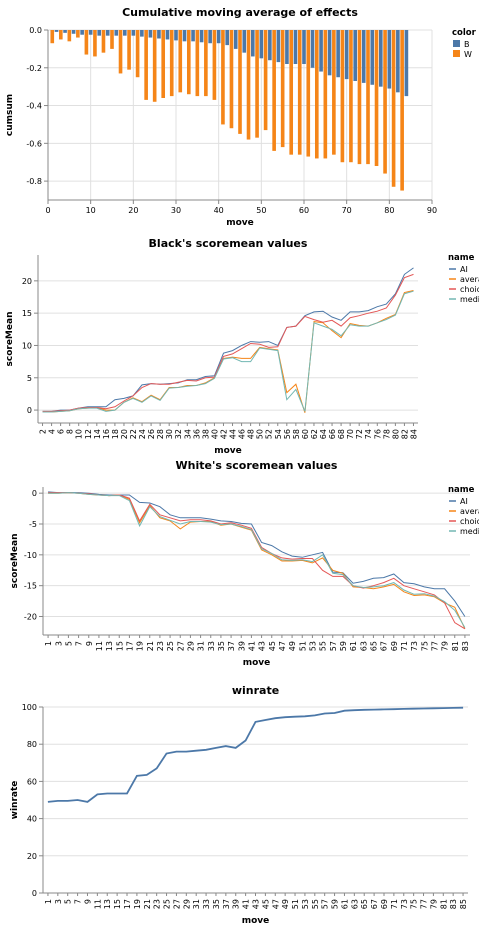  What do you see at coordinates (468, 54) in the screenshot?
I see `legend-label: W` at bounding box center [468, 54].